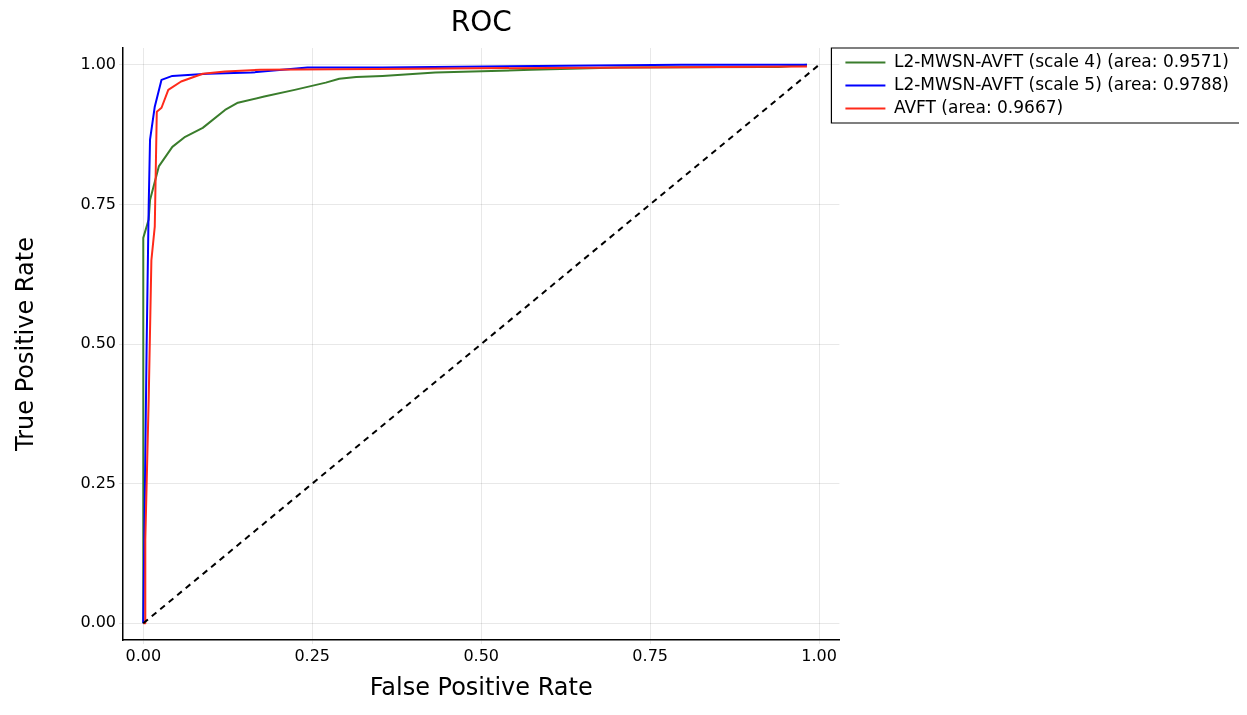 The height and width of the screenshot is (715, 1247). What do you see at coordinates (1061, 60) in the screenshot?
I see `legend-label: L2-MWSN-AVFT (scale 4) (area: 0.9571)` at bounding box center [1061, 60].